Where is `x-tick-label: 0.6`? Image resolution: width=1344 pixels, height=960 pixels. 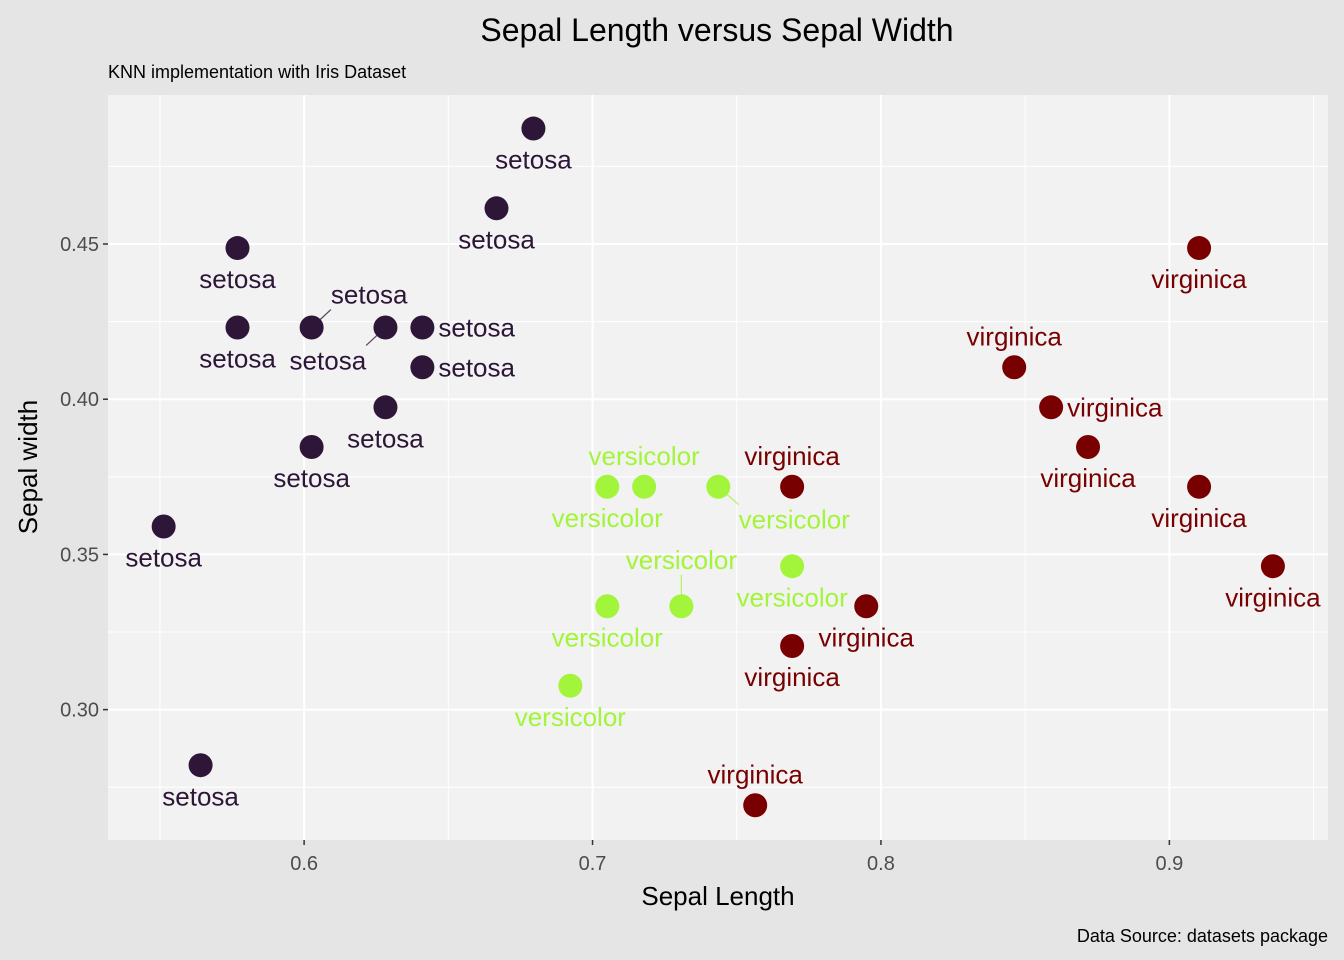
x-tick-label: 0.6 is located at coordinates (304, 864).